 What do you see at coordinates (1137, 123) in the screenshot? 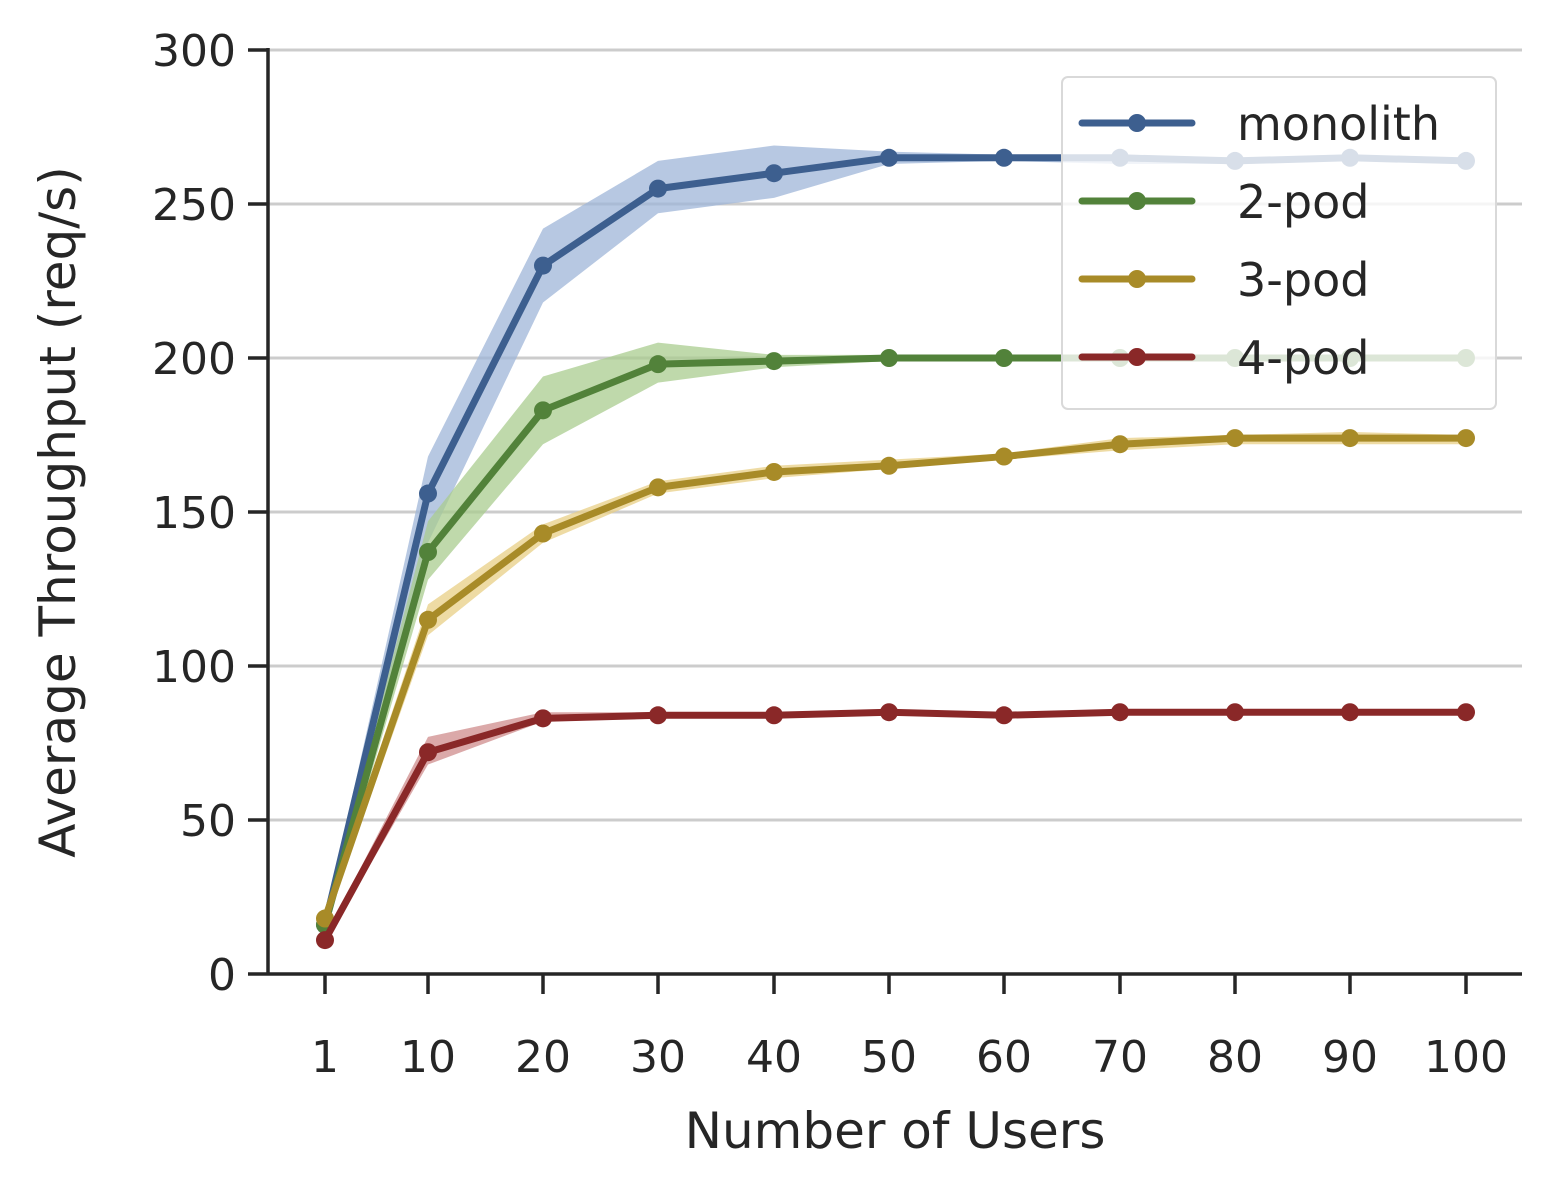
I see `legend-marker-monolith` at bounding box center [1137, 123].